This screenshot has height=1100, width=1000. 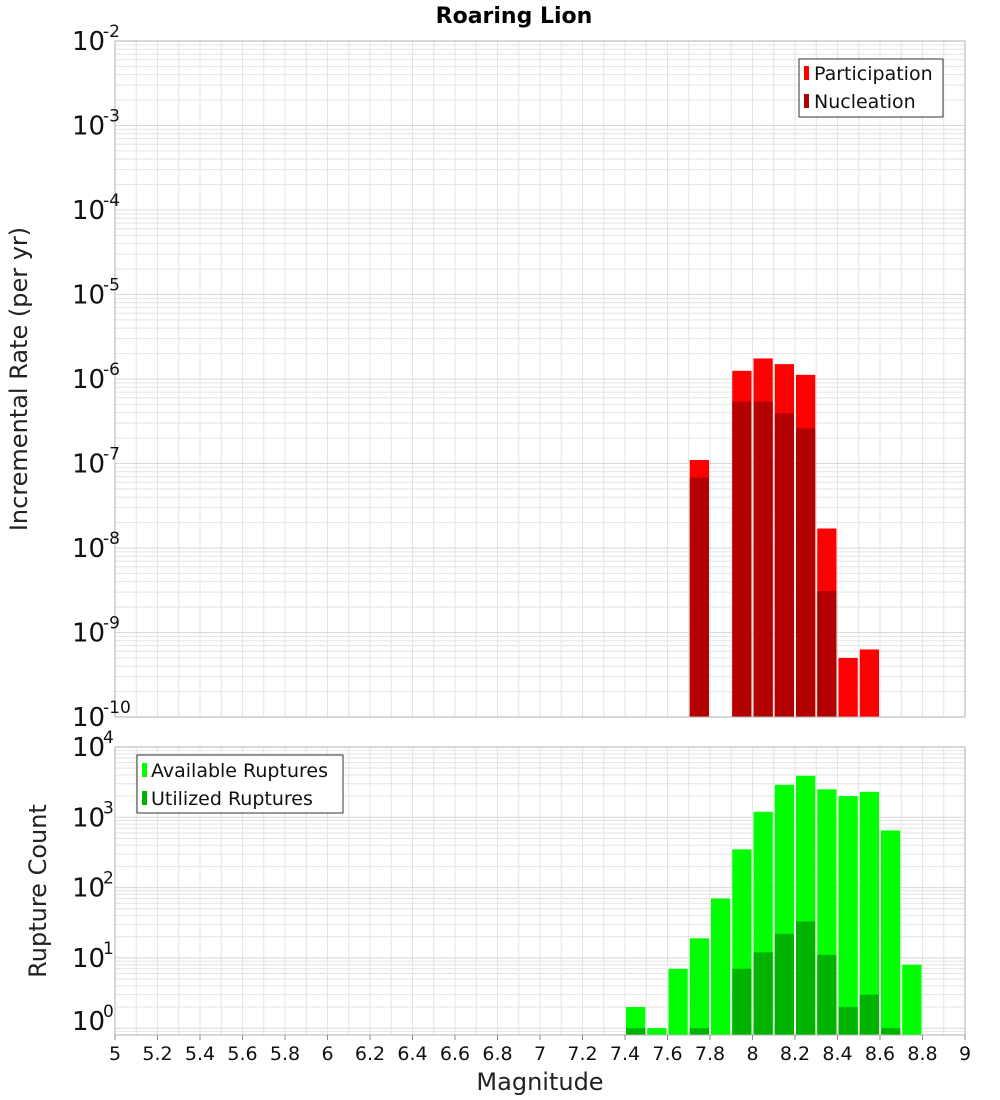 I want to click on y-tick-label: 10⁻⁶, so click(x=96, y=377).